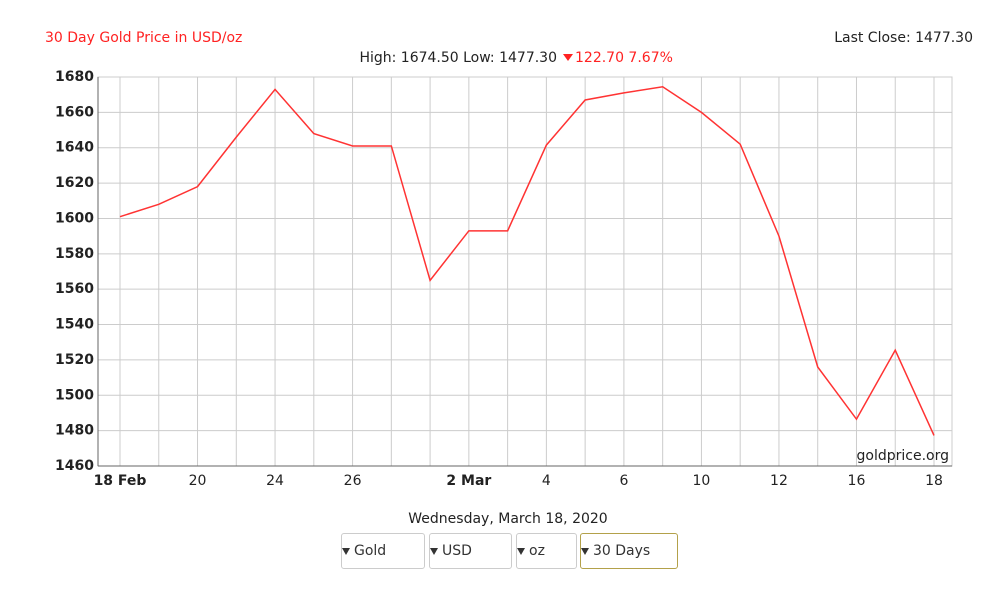  I want to click on y-tick-label: 1460, so click(74, 466).